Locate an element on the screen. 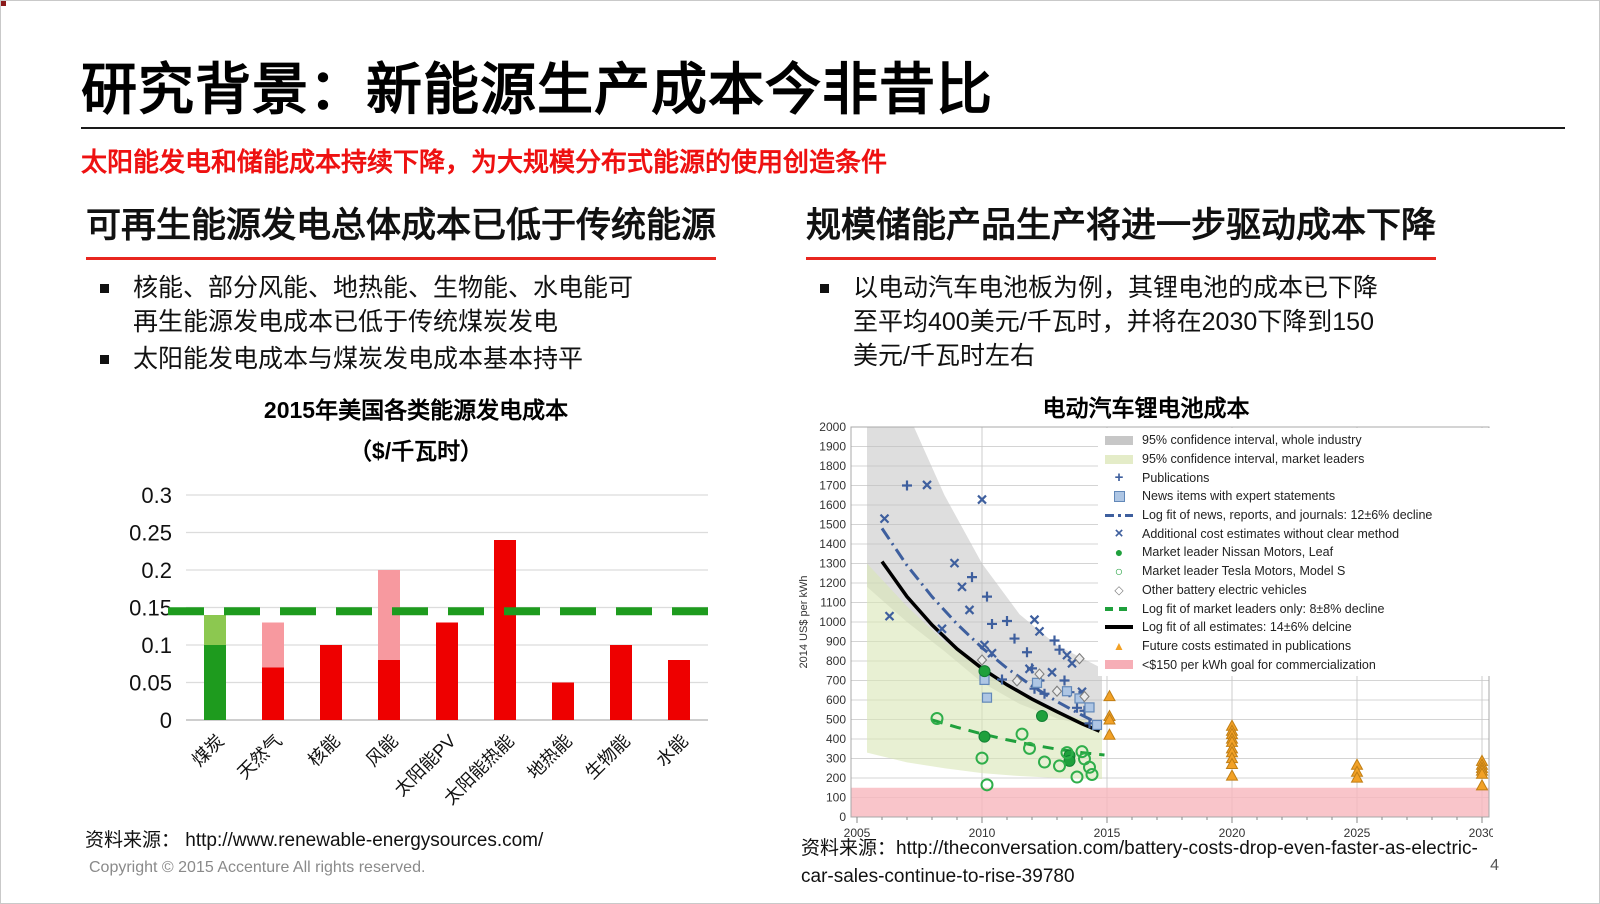 This screenshot has height=904, width=1600. legend-item: ○ Market leader Tesla Motors, Model S is located at coordinates (1297, 571).